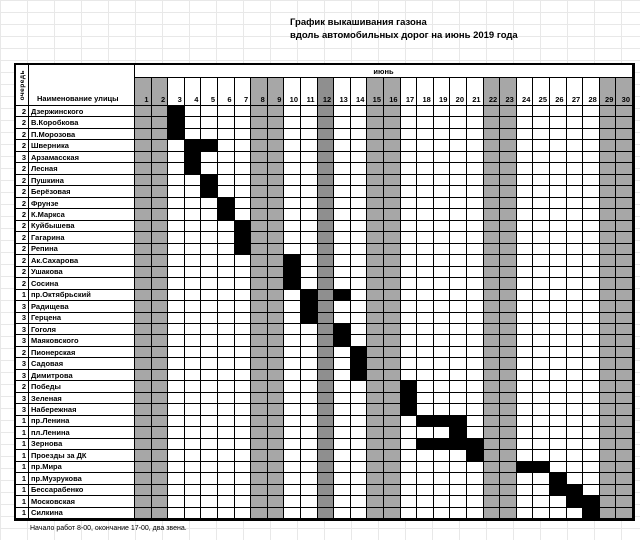 This screenshot has height=540, width=640. What do you see at coordinates (22, 456) in the screenshot?
I see `queue-cell: 1` at bounding box center [22, 456].